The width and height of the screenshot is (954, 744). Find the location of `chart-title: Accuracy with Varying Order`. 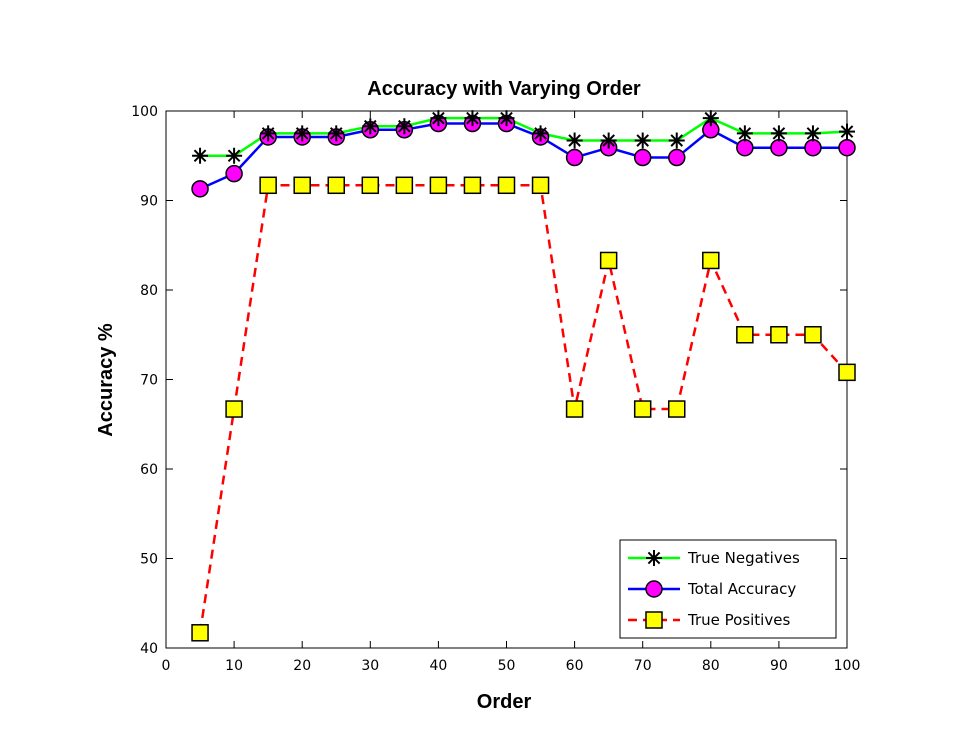

chart-title: Accuracy with Varying Order is located at coordinates (504, 89).